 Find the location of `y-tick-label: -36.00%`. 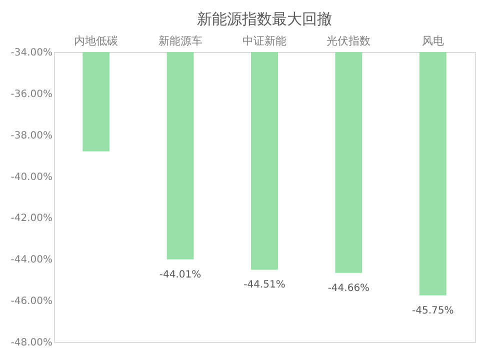

y-tick-label: -36.00% is located at coordinates (31, 94).